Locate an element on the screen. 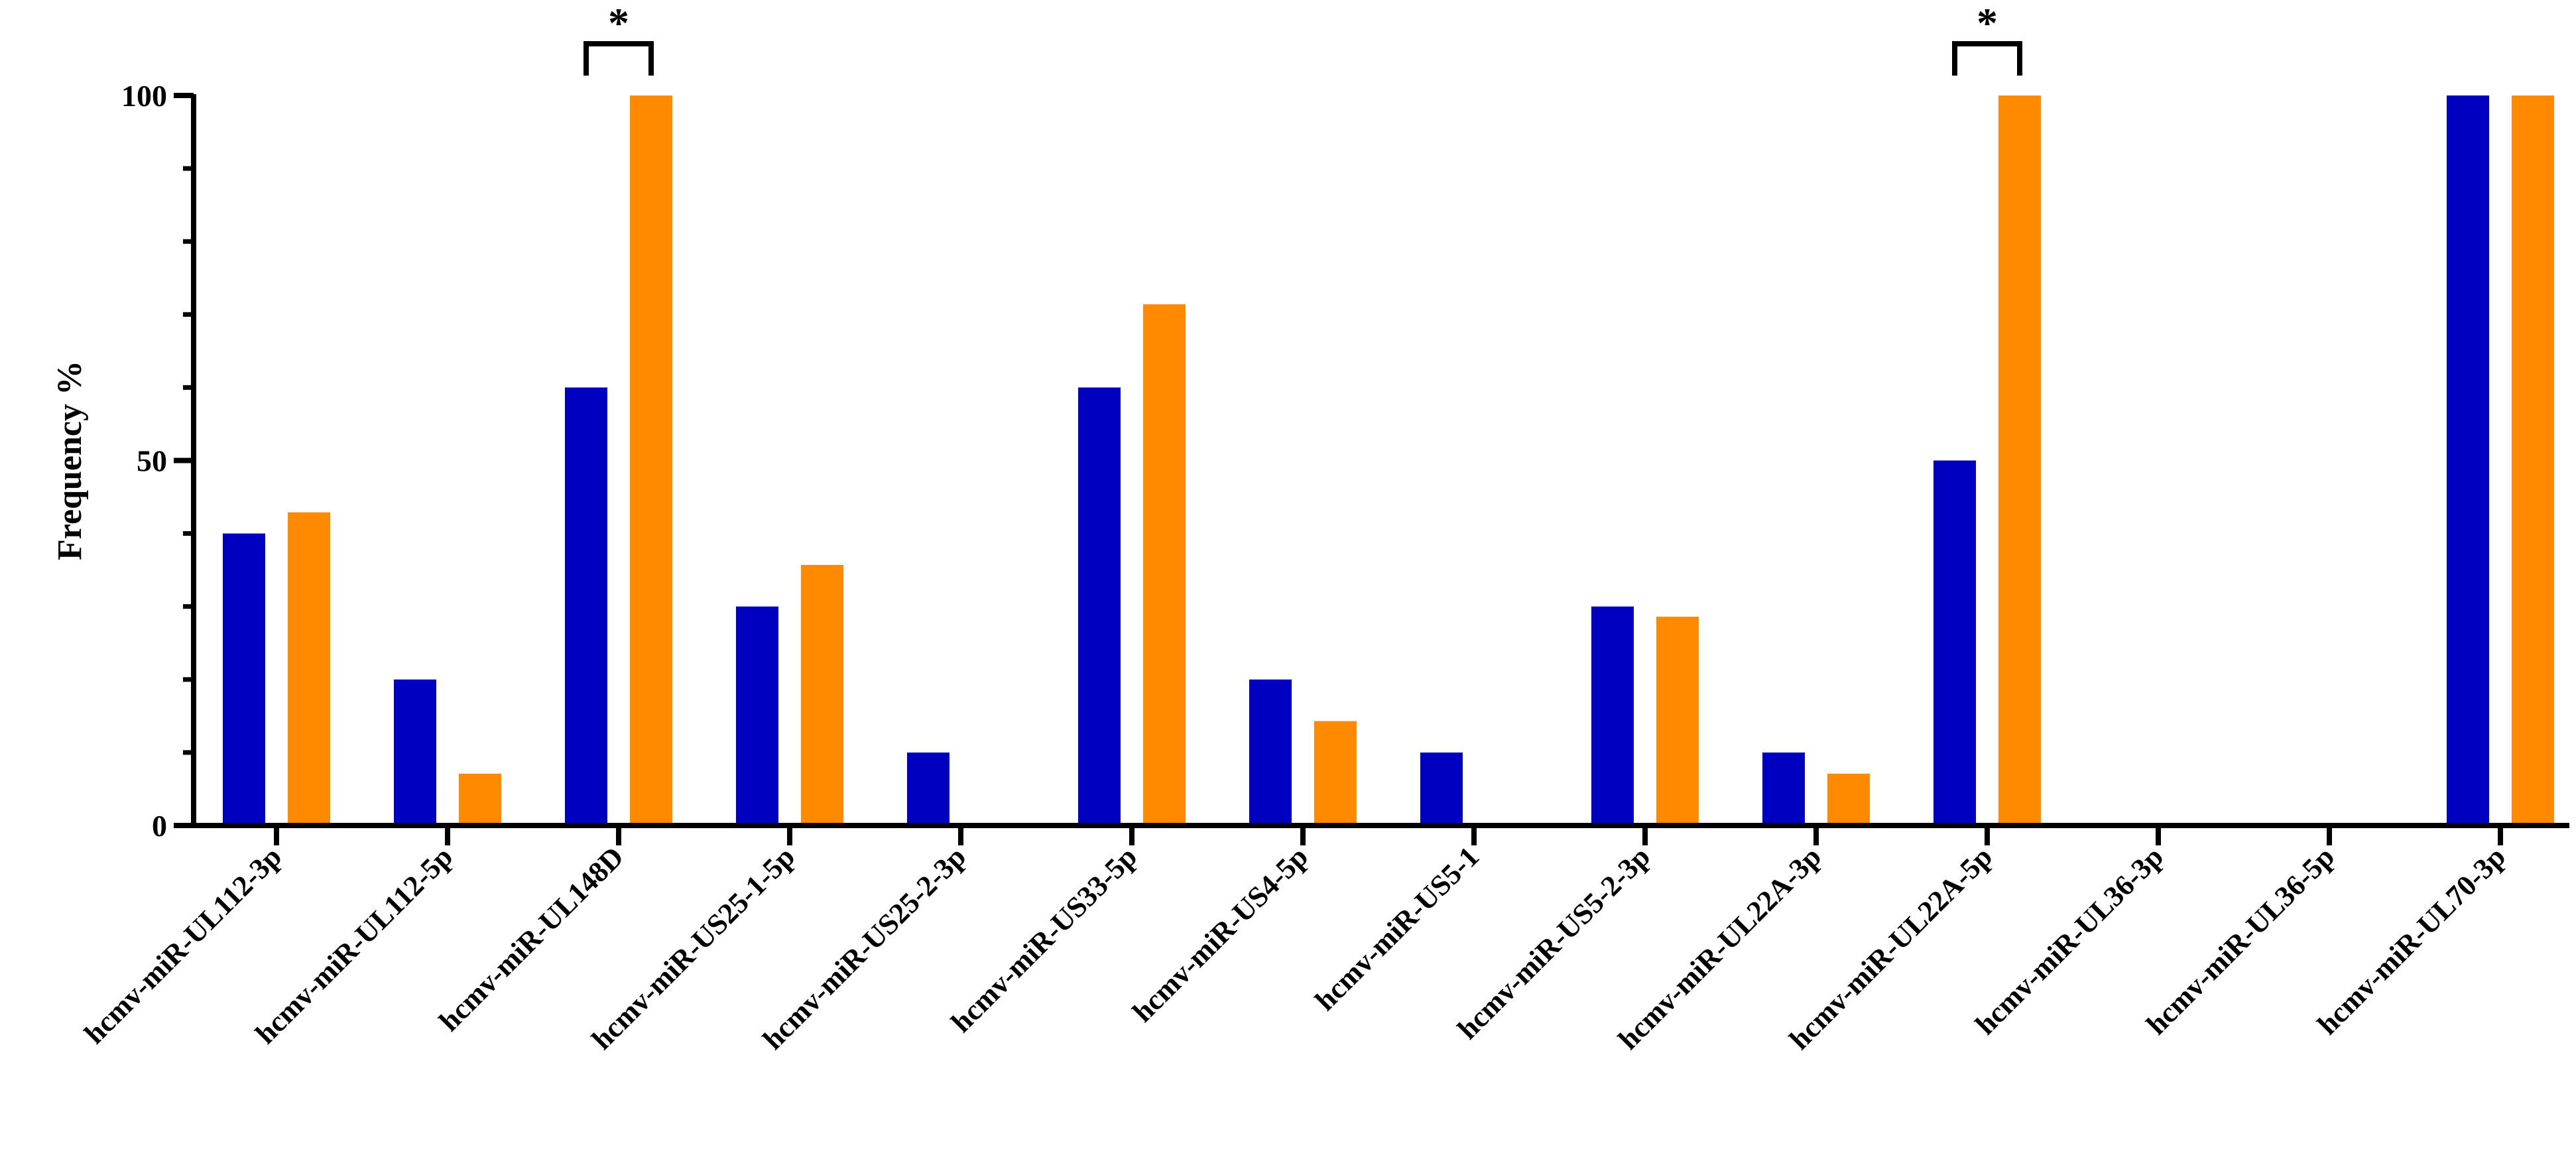 The width and height of the screenshot is (2576, 1161). significance-annotations: * * is located at coordinates (1302, 38).